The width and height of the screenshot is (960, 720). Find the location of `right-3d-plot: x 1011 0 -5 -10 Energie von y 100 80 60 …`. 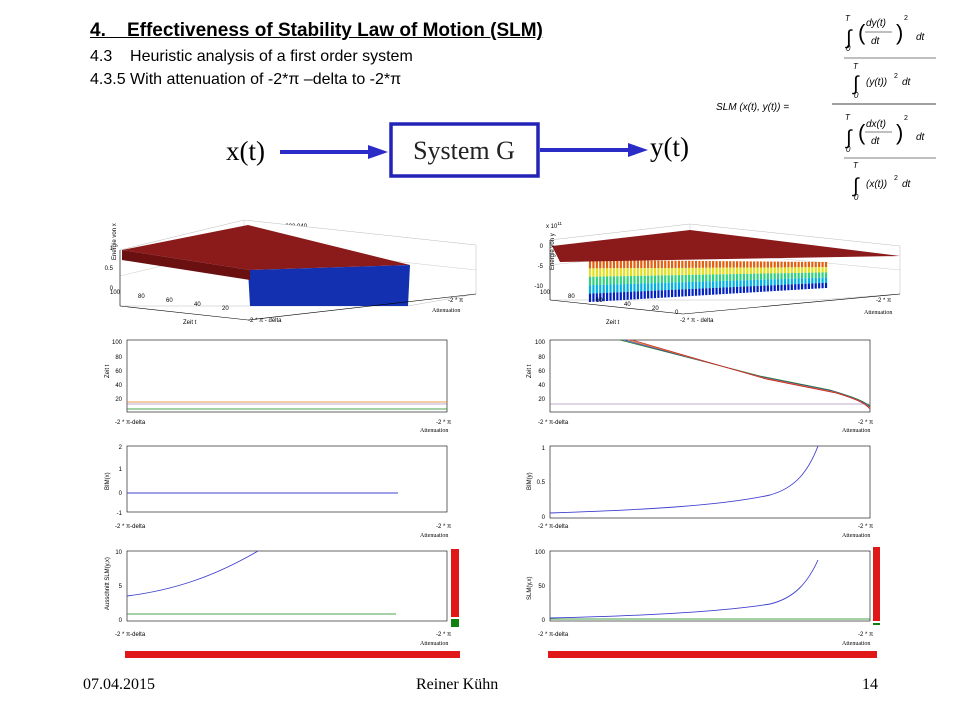

right-3d-plot: x 1011 0 -5 -10 Energie von y 100 80 60 … is located at coordinates (717, 273).